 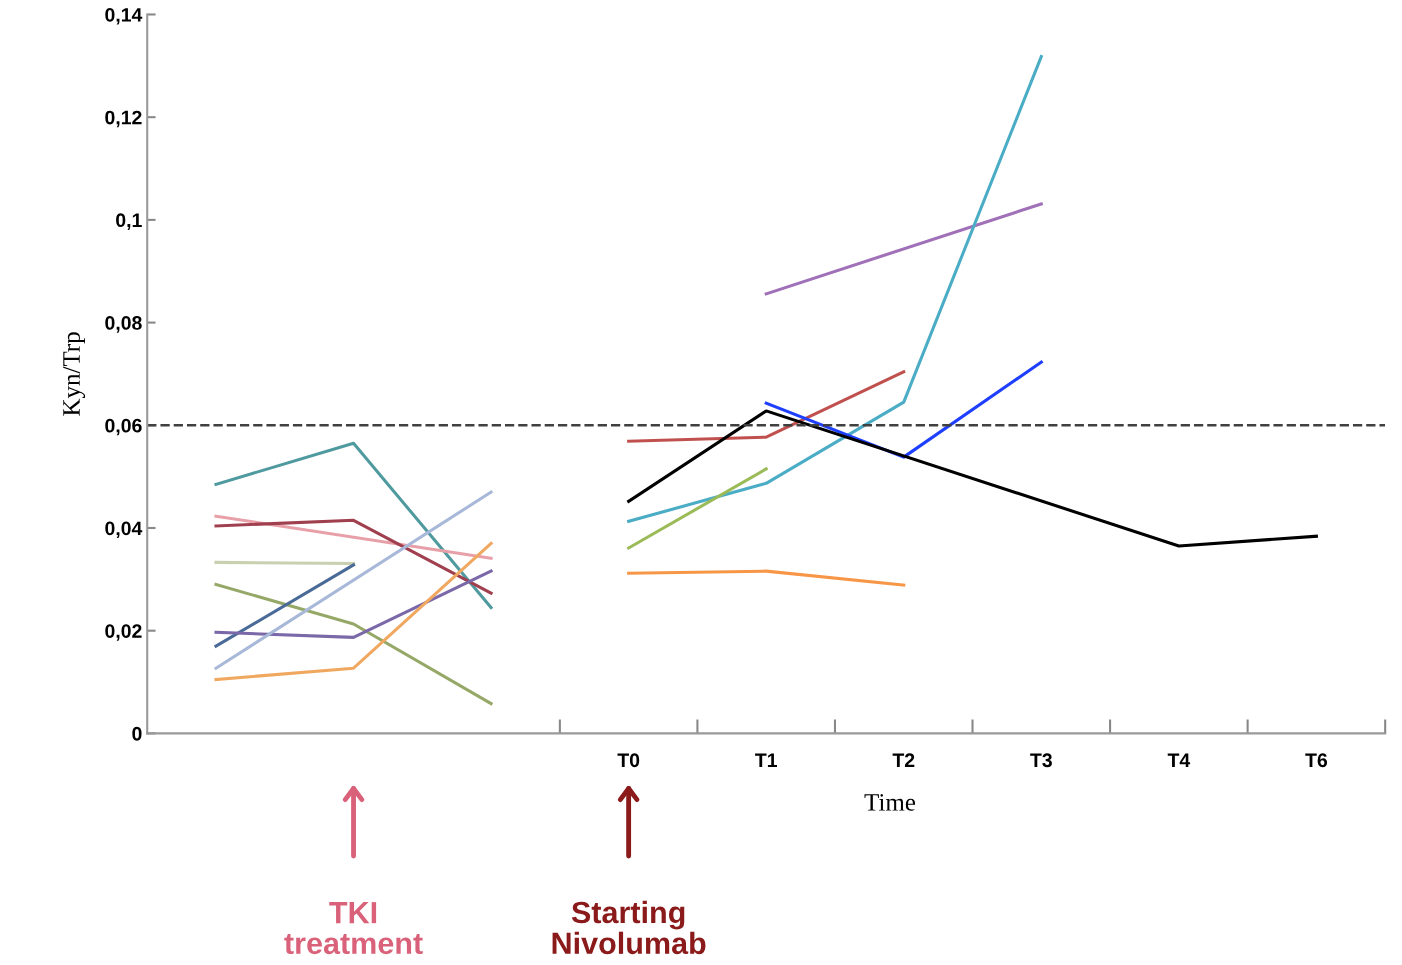 I want to click on y-axis-title: Kyn/Trp, so click(x=74, y=374).